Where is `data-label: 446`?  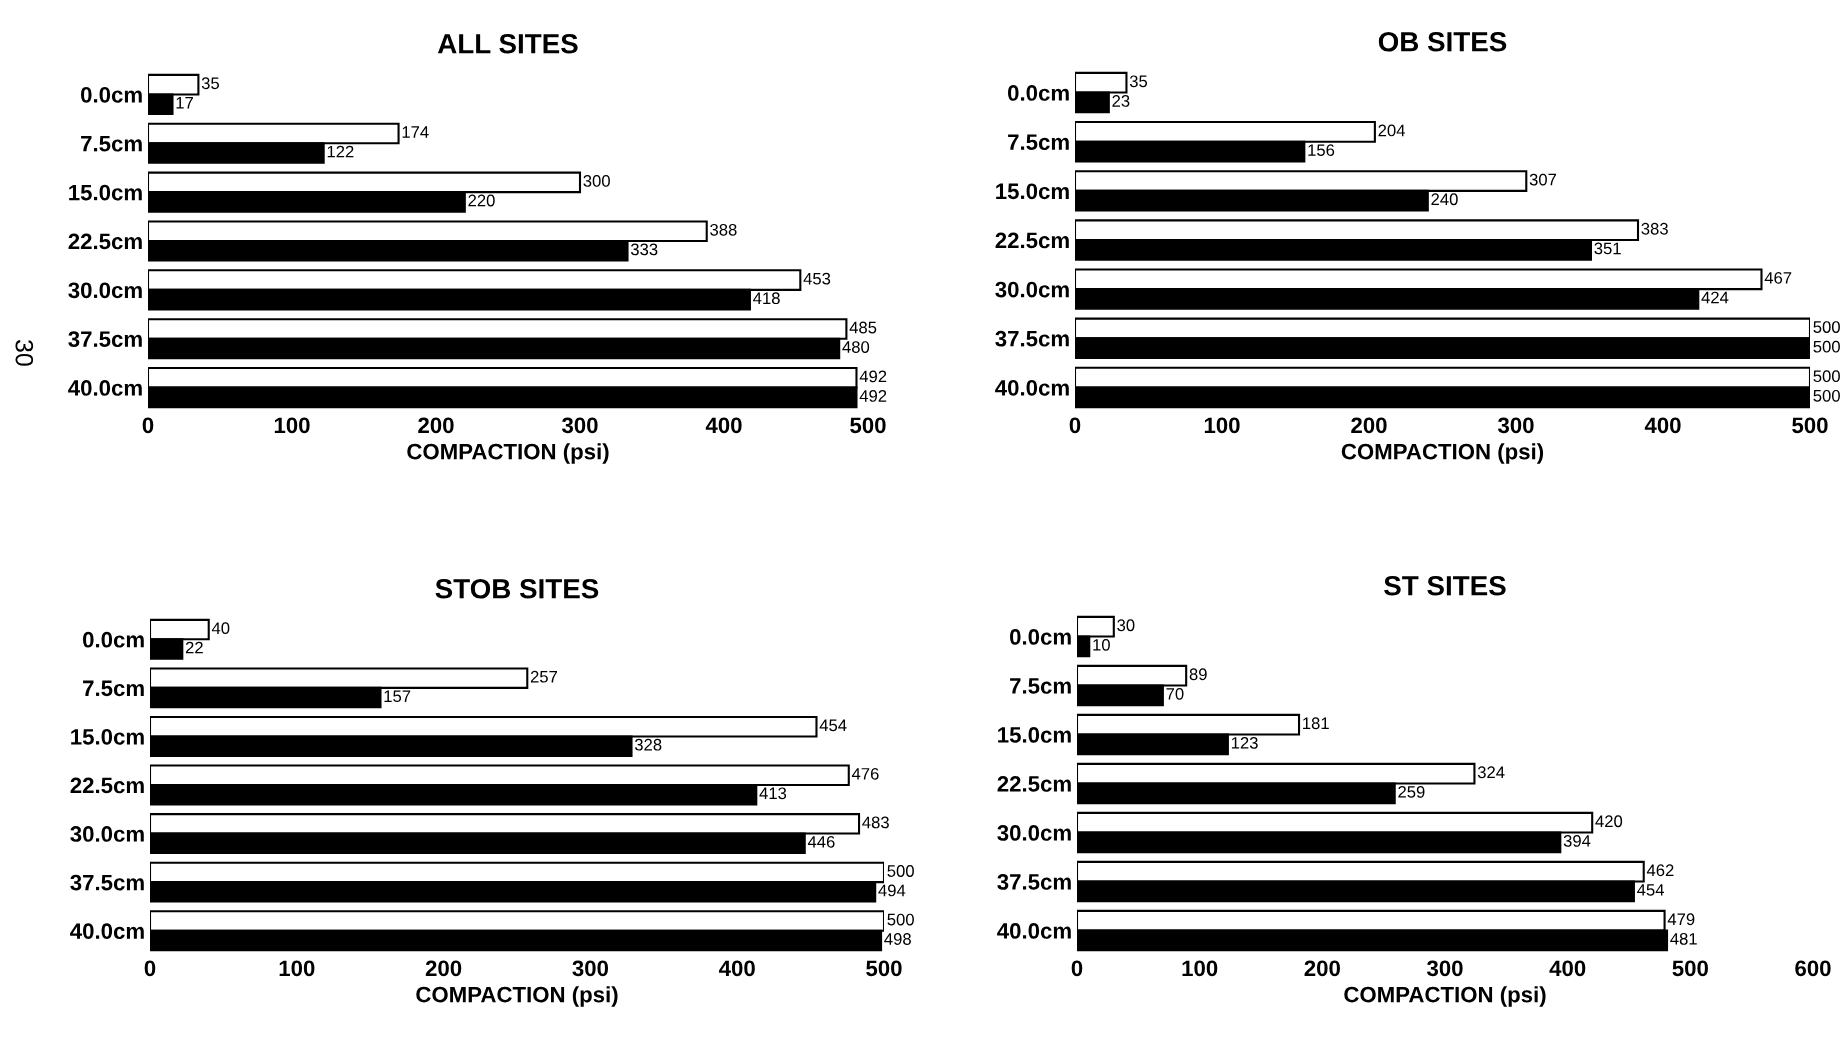 data-label: 446 is located at coordinates (821, 841).